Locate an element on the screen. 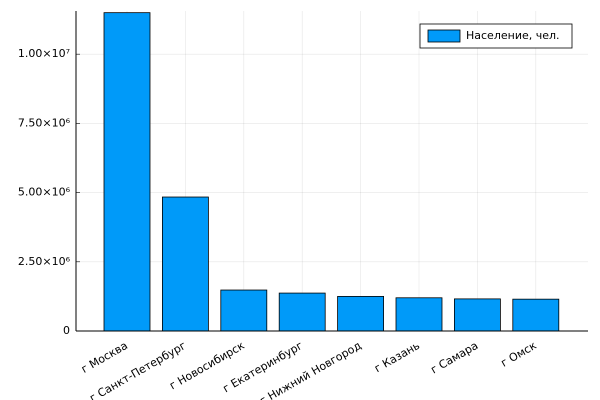 The height and width of the screenshot is (400, 600). legend-swatch is located at coordinates (444, 36).